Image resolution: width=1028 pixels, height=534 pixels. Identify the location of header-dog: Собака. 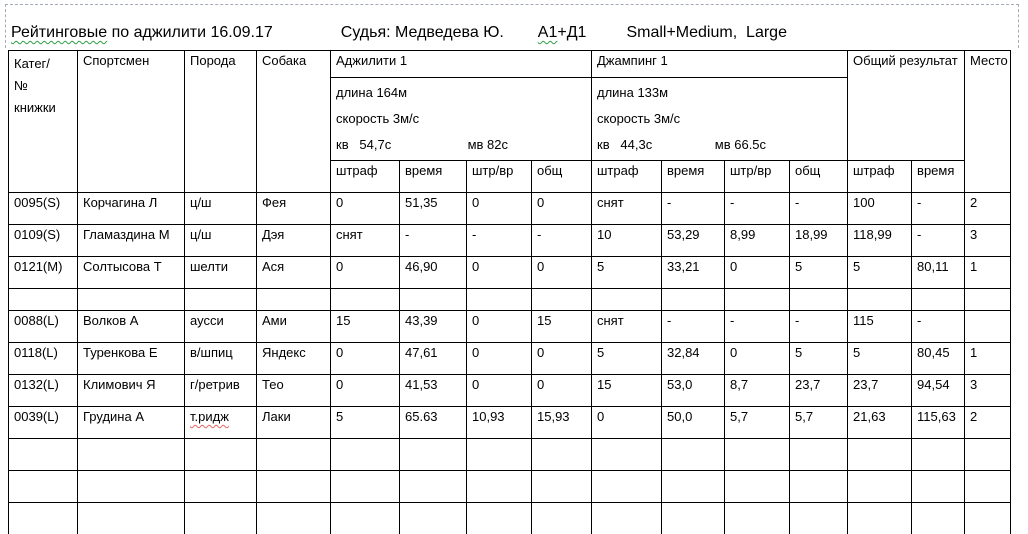
(293, 121).